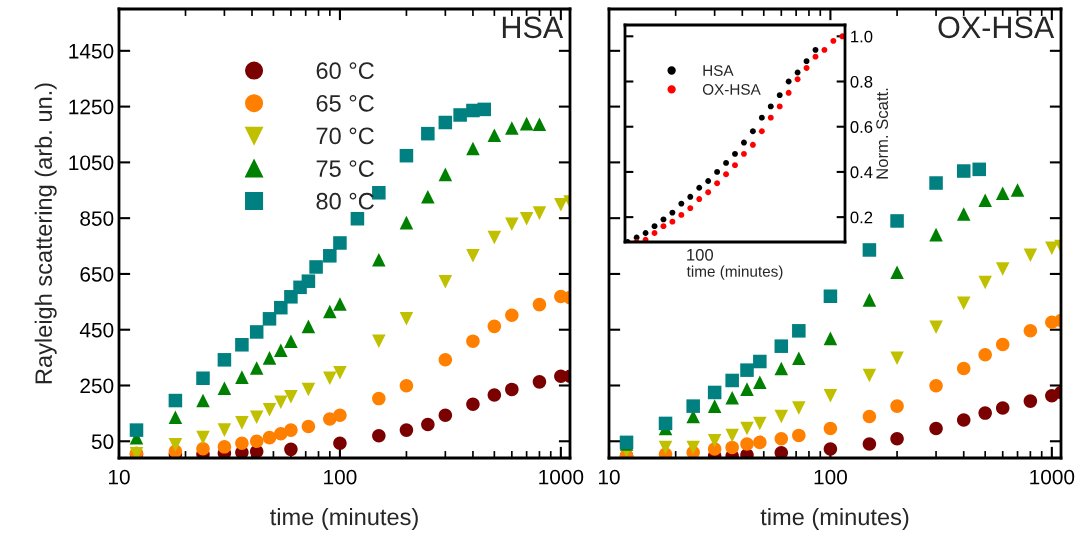 This screenshot has height=548, width=1076. Describe the element at coordinates (91, 51) in the screenshot. I see `y-tick-label: 1450` at that location.